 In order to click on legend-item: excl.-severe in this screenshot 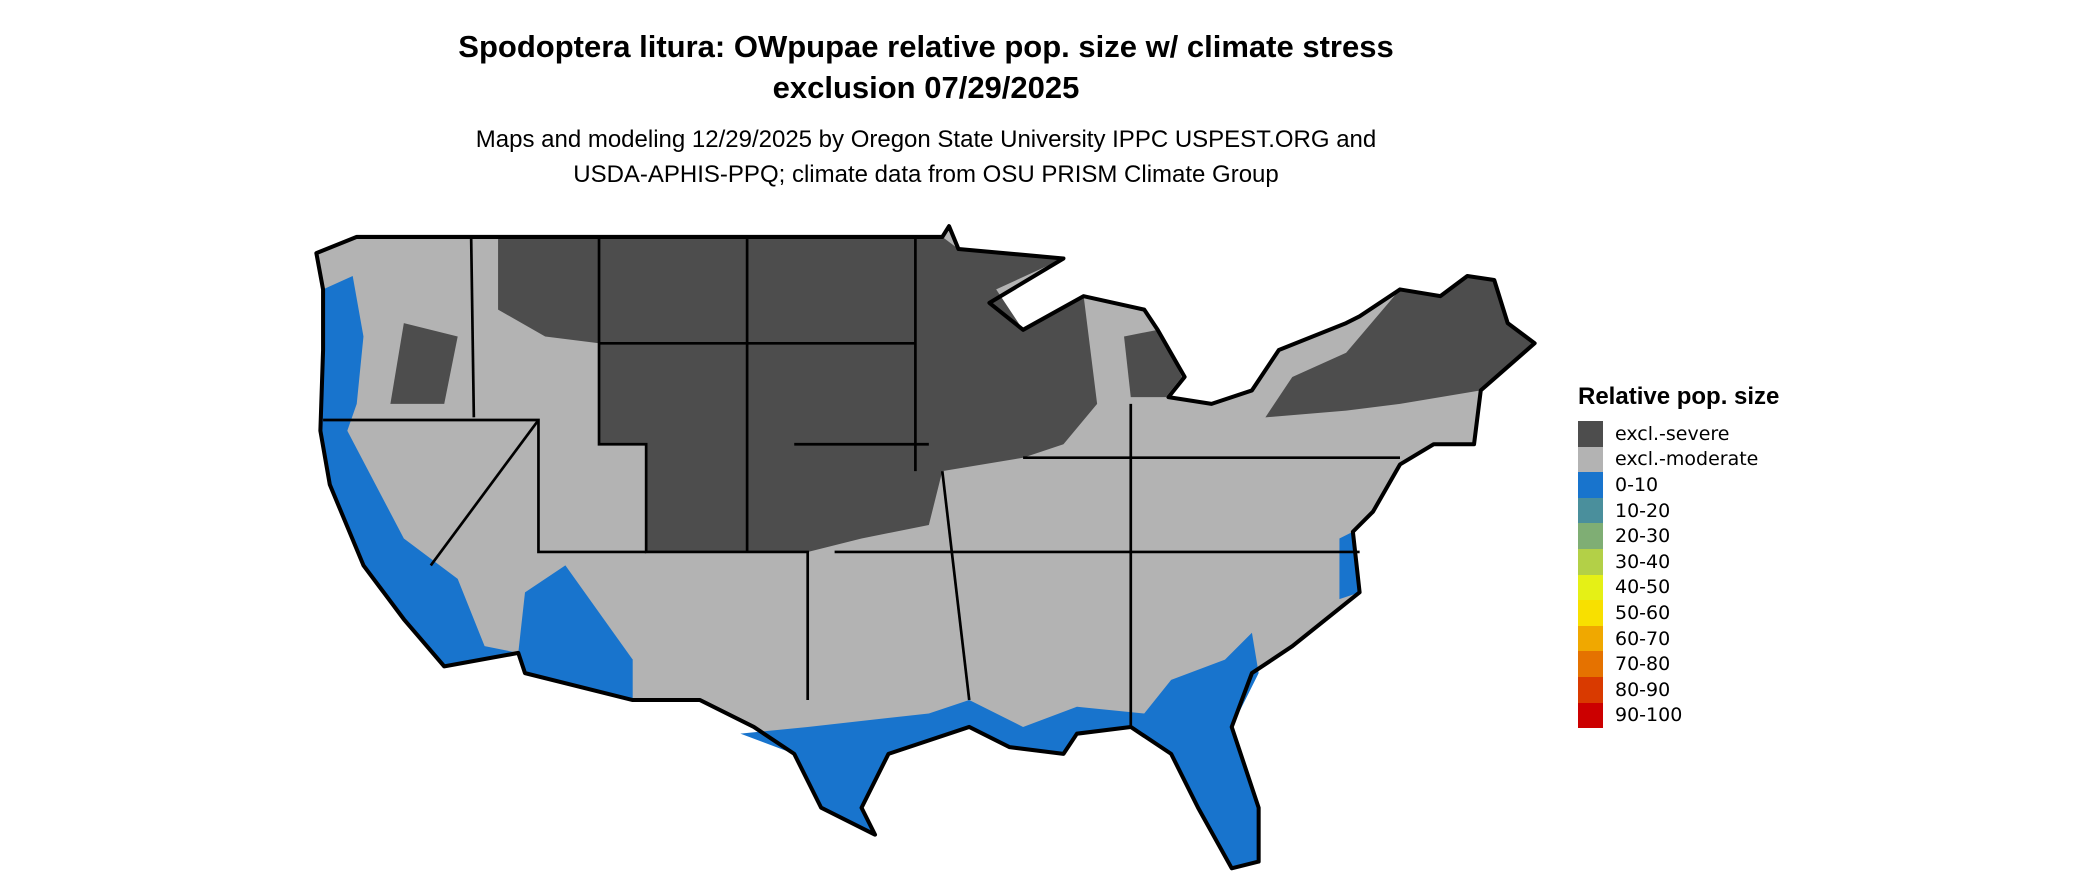, I will do `click(1678, 434)`.